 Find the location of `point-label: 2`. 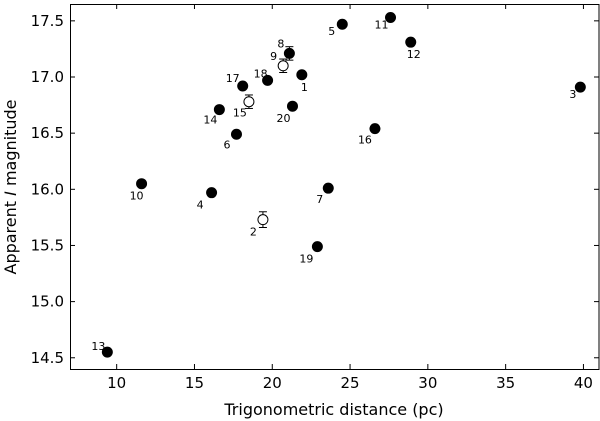

point-label: 2 is located at coordinates (253, 232).